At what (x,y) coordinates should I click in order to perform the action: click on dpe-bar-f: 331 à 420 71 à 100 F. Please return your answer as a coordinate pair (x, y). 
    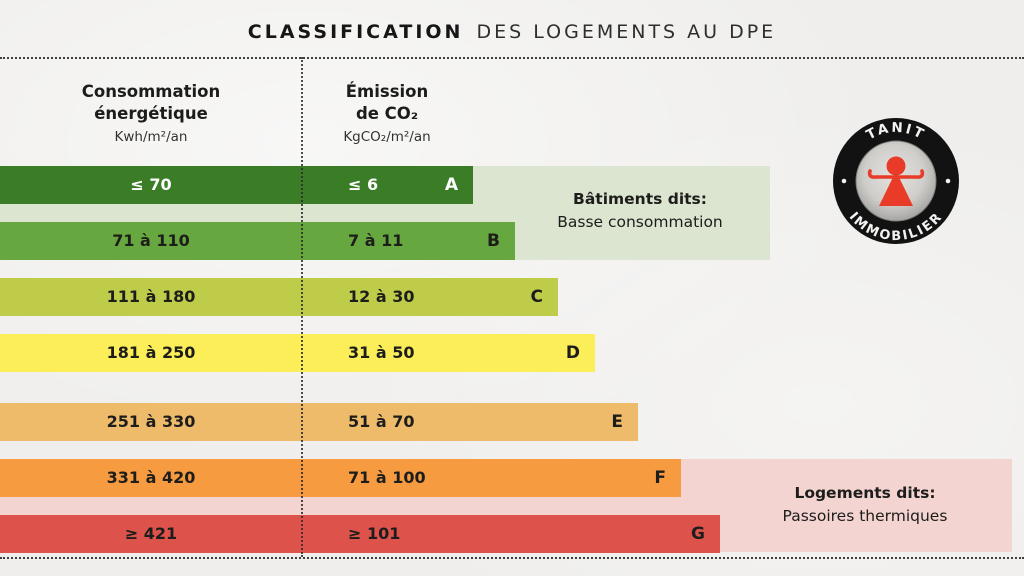
    Looking at the image, I should click on (340, 478).